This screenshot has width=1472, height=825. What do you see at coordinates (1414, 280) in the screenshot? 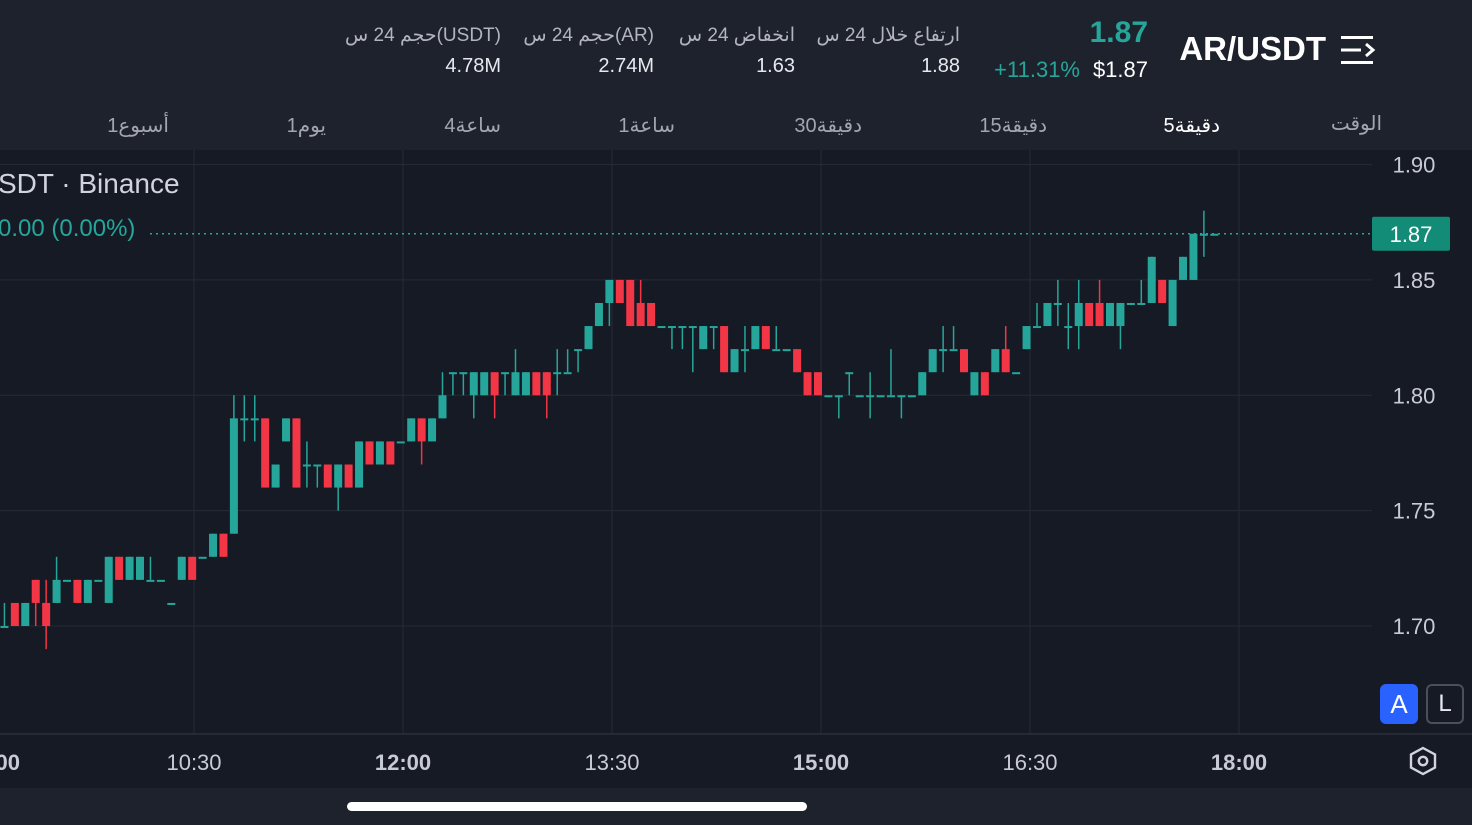
I see `y-axis-tick-label: 1.85` at bounding box center [1414, 280].